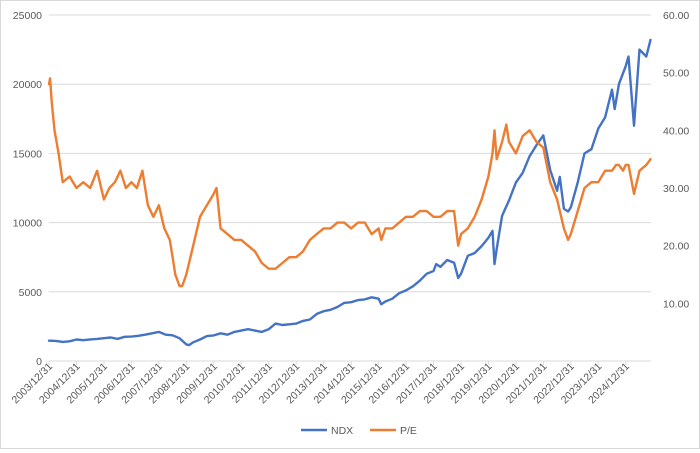 This screenshot has width=700, height=453. What do you see at coordinates (408, 431) in the screenshot?
I see `legend-label-pe: P/E` at bounding box center [408, 431].